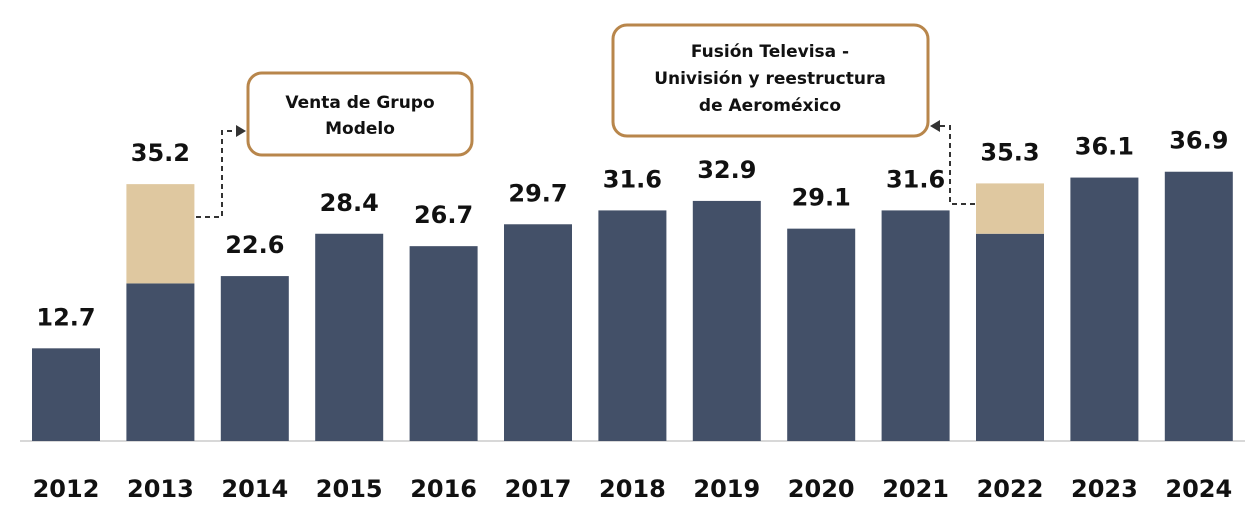 The image size is (1251, 530). What do you see at coordinates (349, 489) in the screenshot?
I see `x-tick-label: 2015` at bounding box center [349, 489].